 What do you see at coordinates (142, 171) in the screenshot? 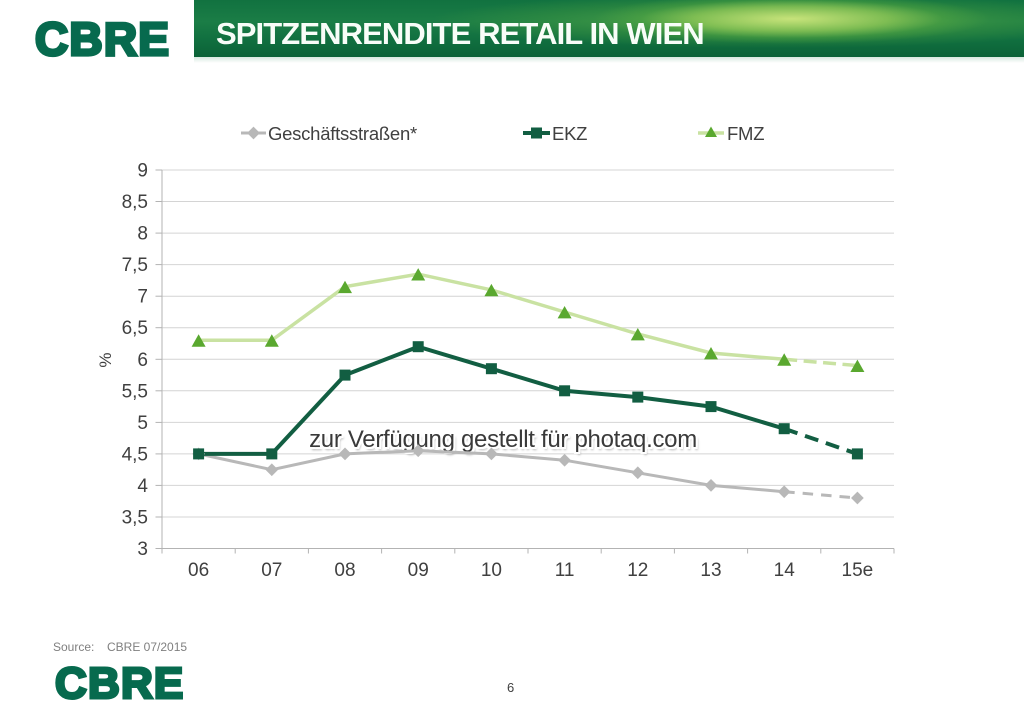
I see `svg-text: 9` at bounding box center [142, 171].